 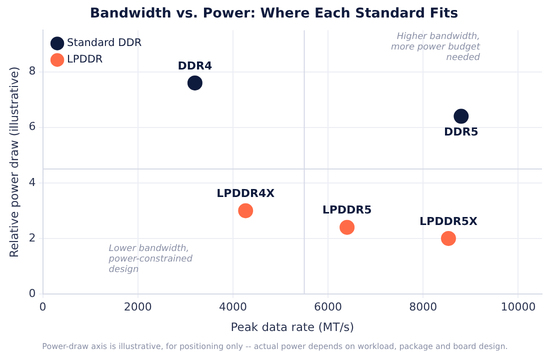 I want to click on annotation: Lower bandwidth, power-constrained design, so click(x=150, y=259).